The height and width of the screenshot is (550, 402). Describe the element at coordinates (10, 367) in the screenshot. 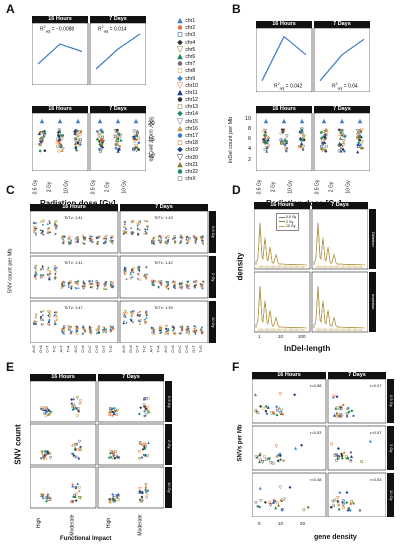

I see `panel-letter-e: E` at that location.